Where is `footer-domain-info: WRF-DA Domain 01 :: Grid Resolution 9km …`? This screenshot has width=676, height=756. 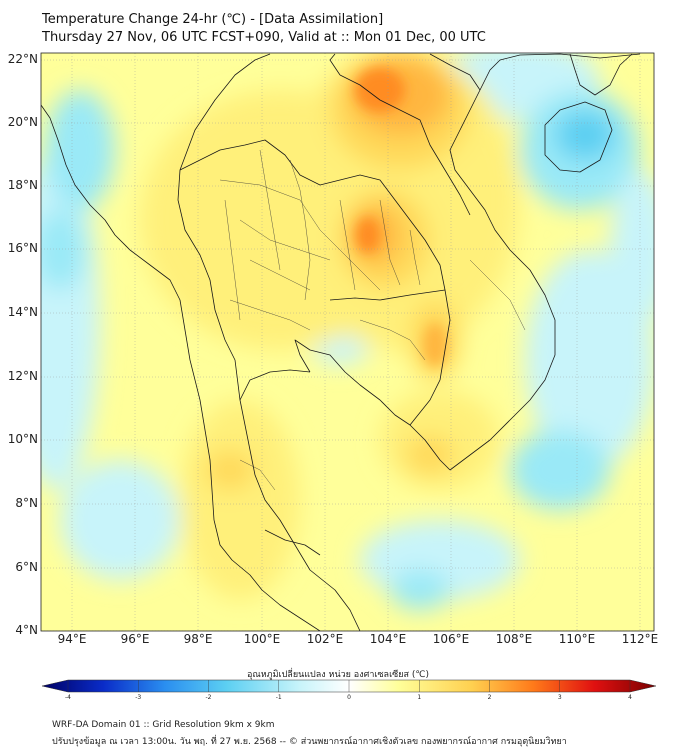 footer-domain-info: WRF-DA Domain 01 :: Grid Resolution 9km … is located at coordinates (163, 725).